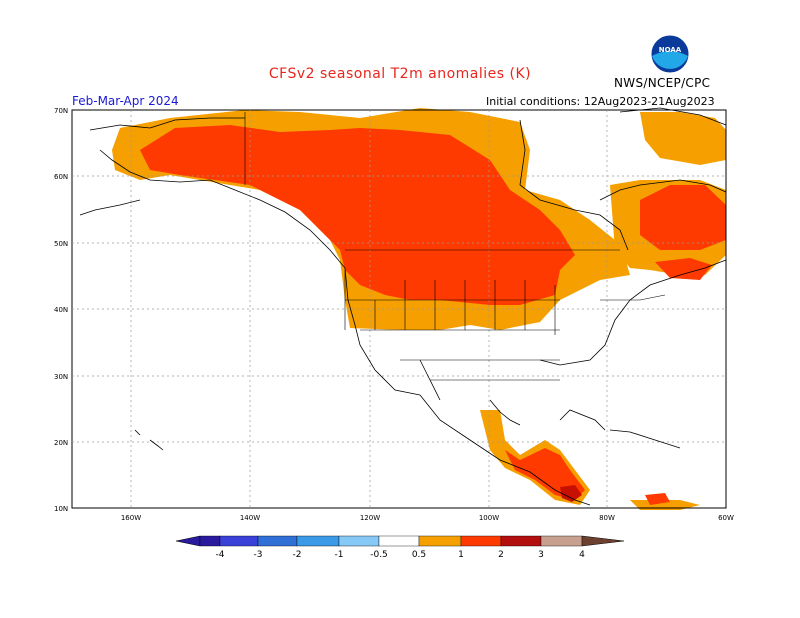 The width and height of the screenshot is (800, 618). Describe the element at coordinates (571, 493) in the screenshot. I see `anomaly-2-3-region` at that location.